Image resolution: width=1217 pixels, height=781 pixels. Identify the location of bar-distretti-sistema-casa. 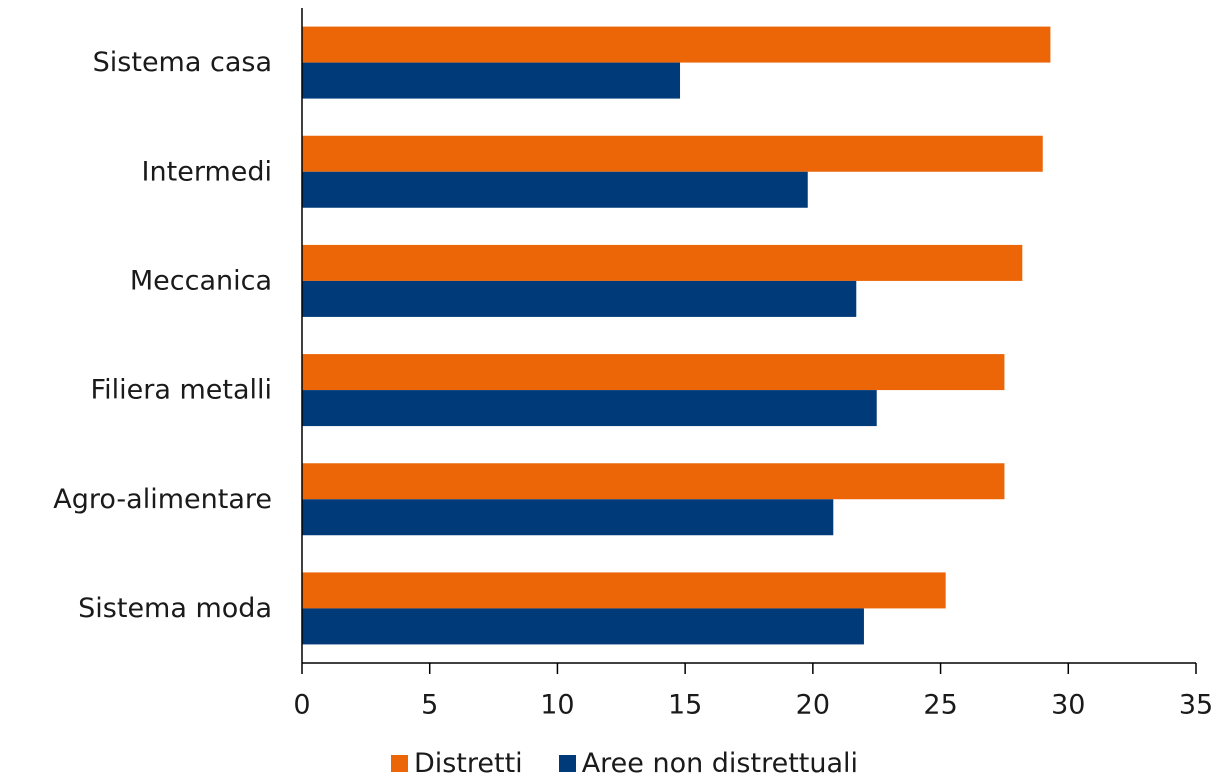
(676, 44).